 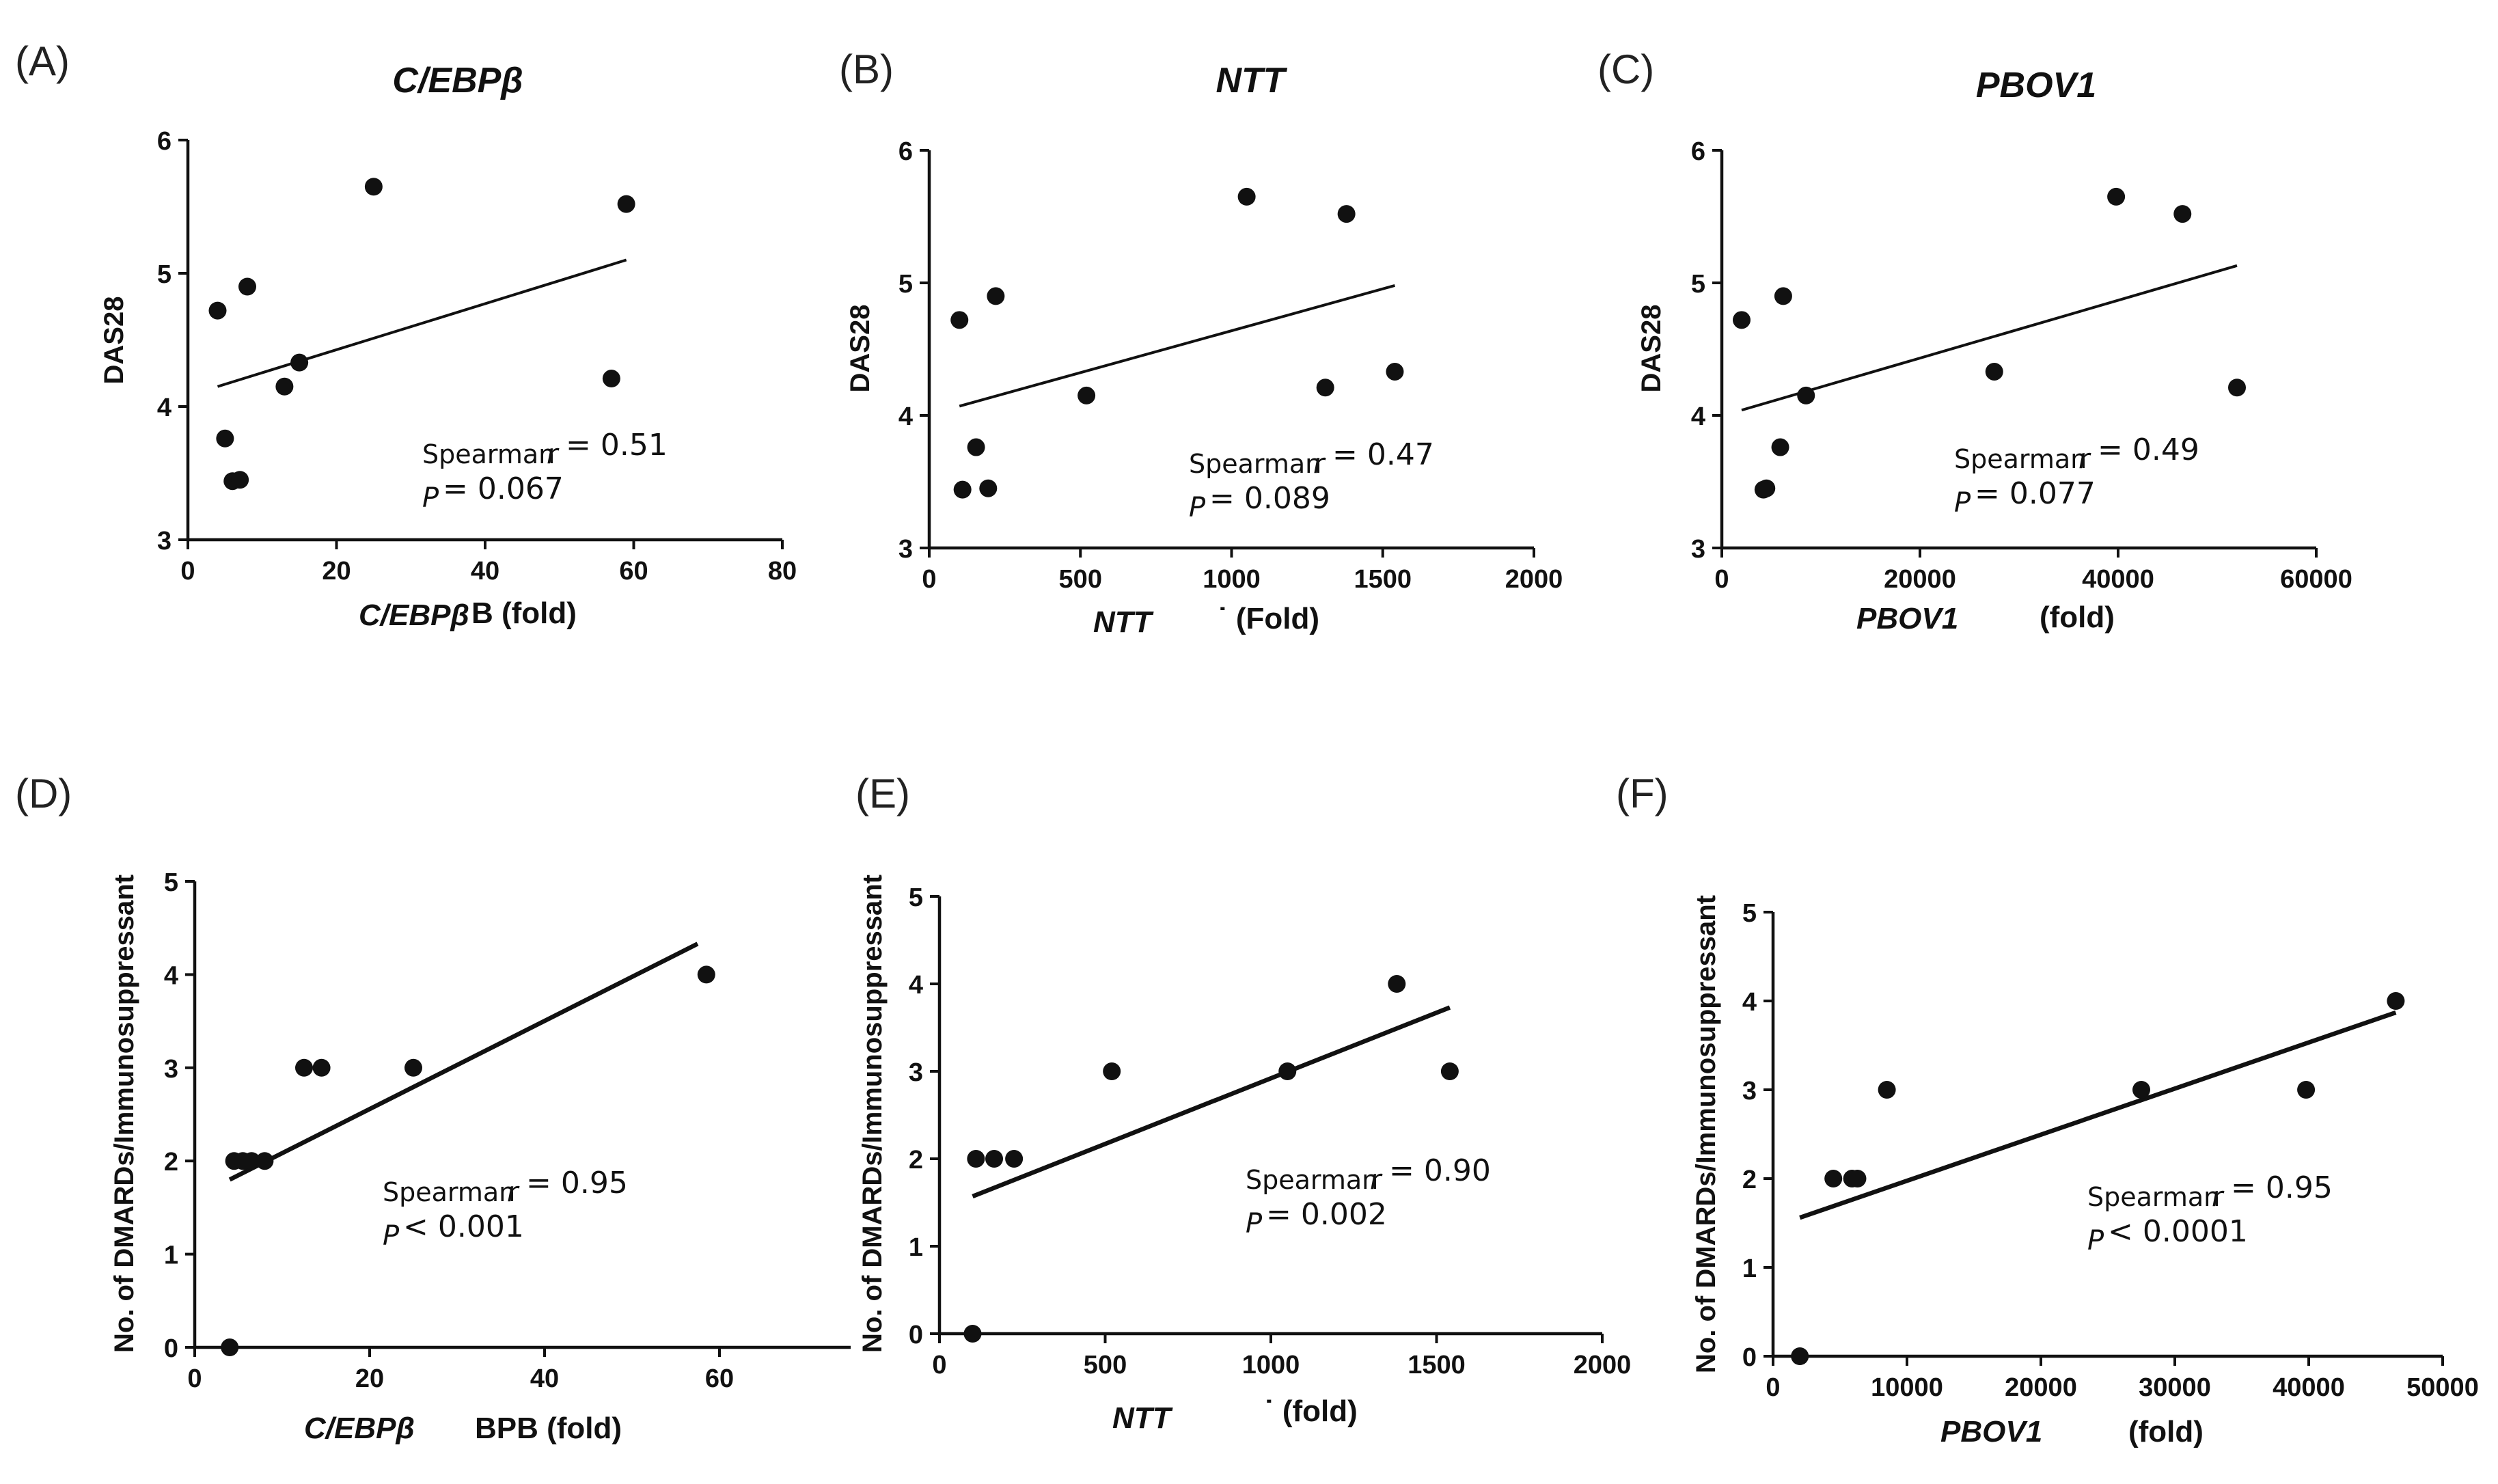 What do you see at coordinates (1255, 464) in the screenshot?
I see `chart-2-stat-label: Spearman` at bounding box center [1255, 464].